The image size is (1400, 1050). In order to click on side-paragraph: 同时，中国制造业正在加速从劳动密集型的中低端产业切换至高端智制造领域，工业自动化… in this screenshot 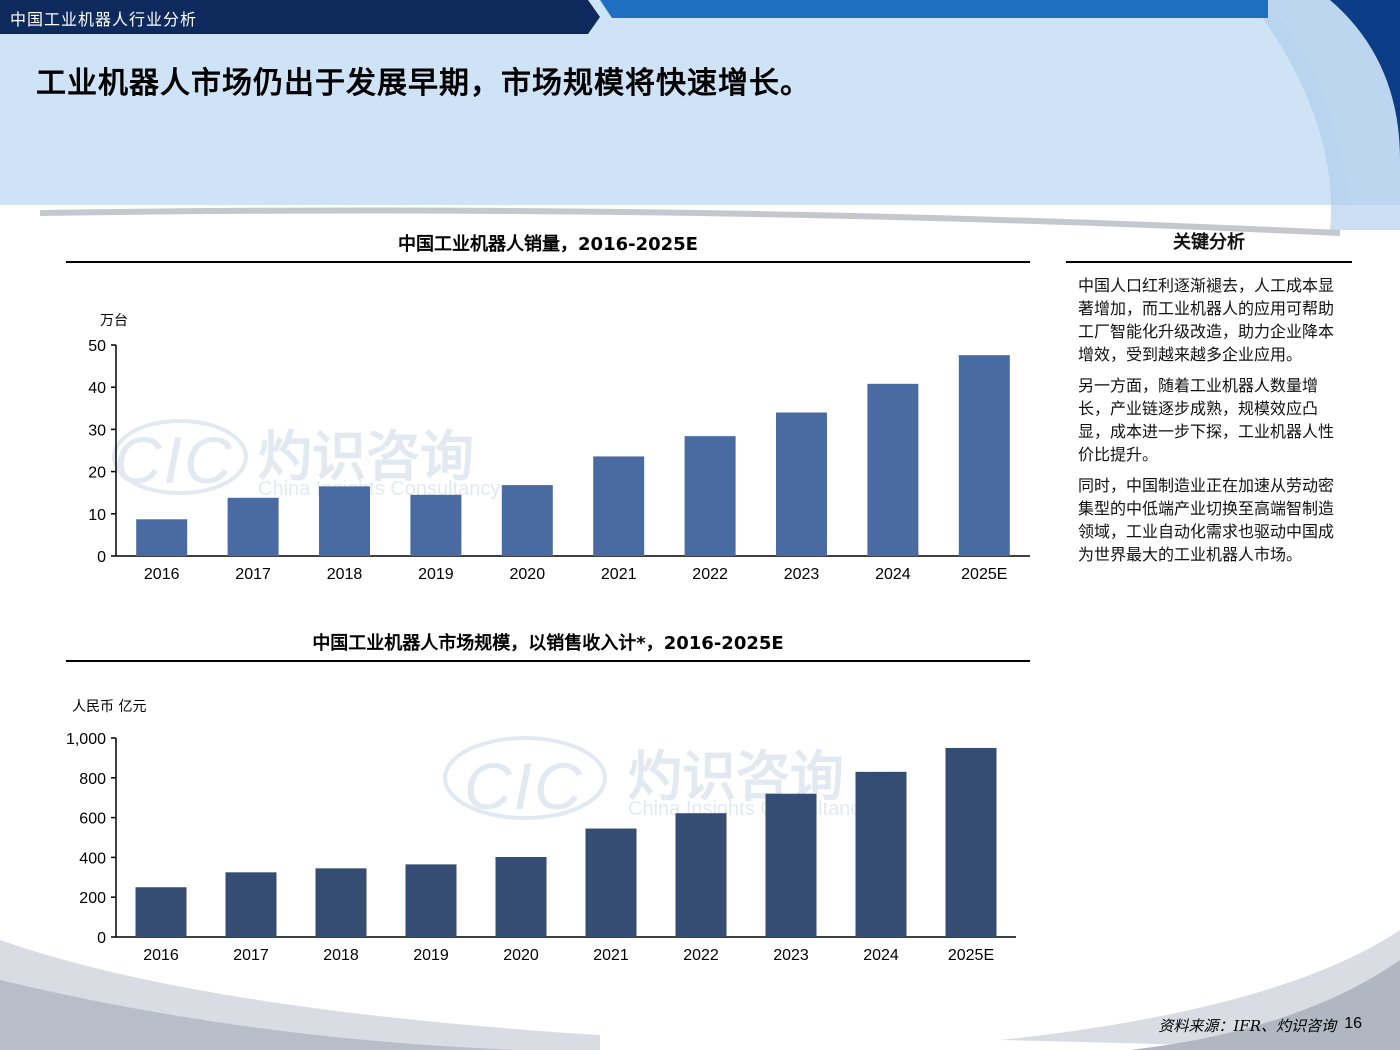, I will do `click(1206, 520)`.